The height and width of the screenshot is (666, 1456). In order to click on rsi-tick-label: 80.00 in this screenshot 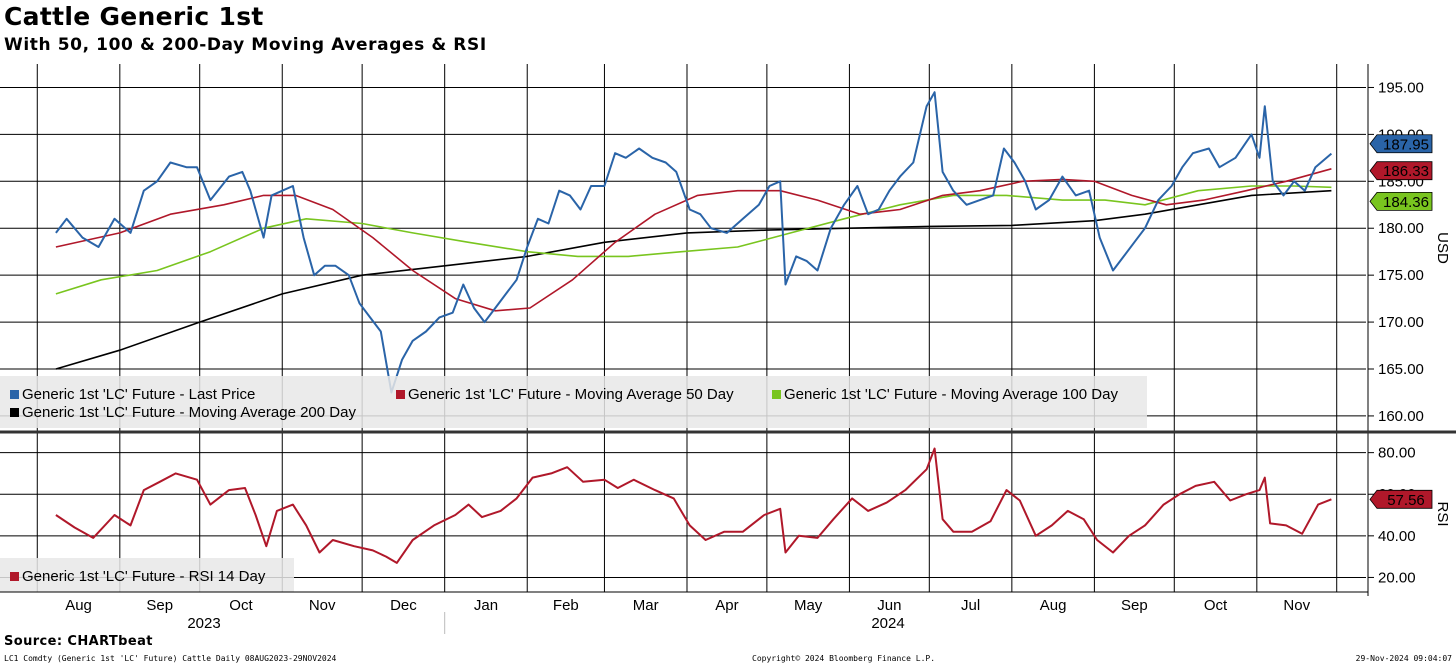, I will do `click(1397, 453)`.